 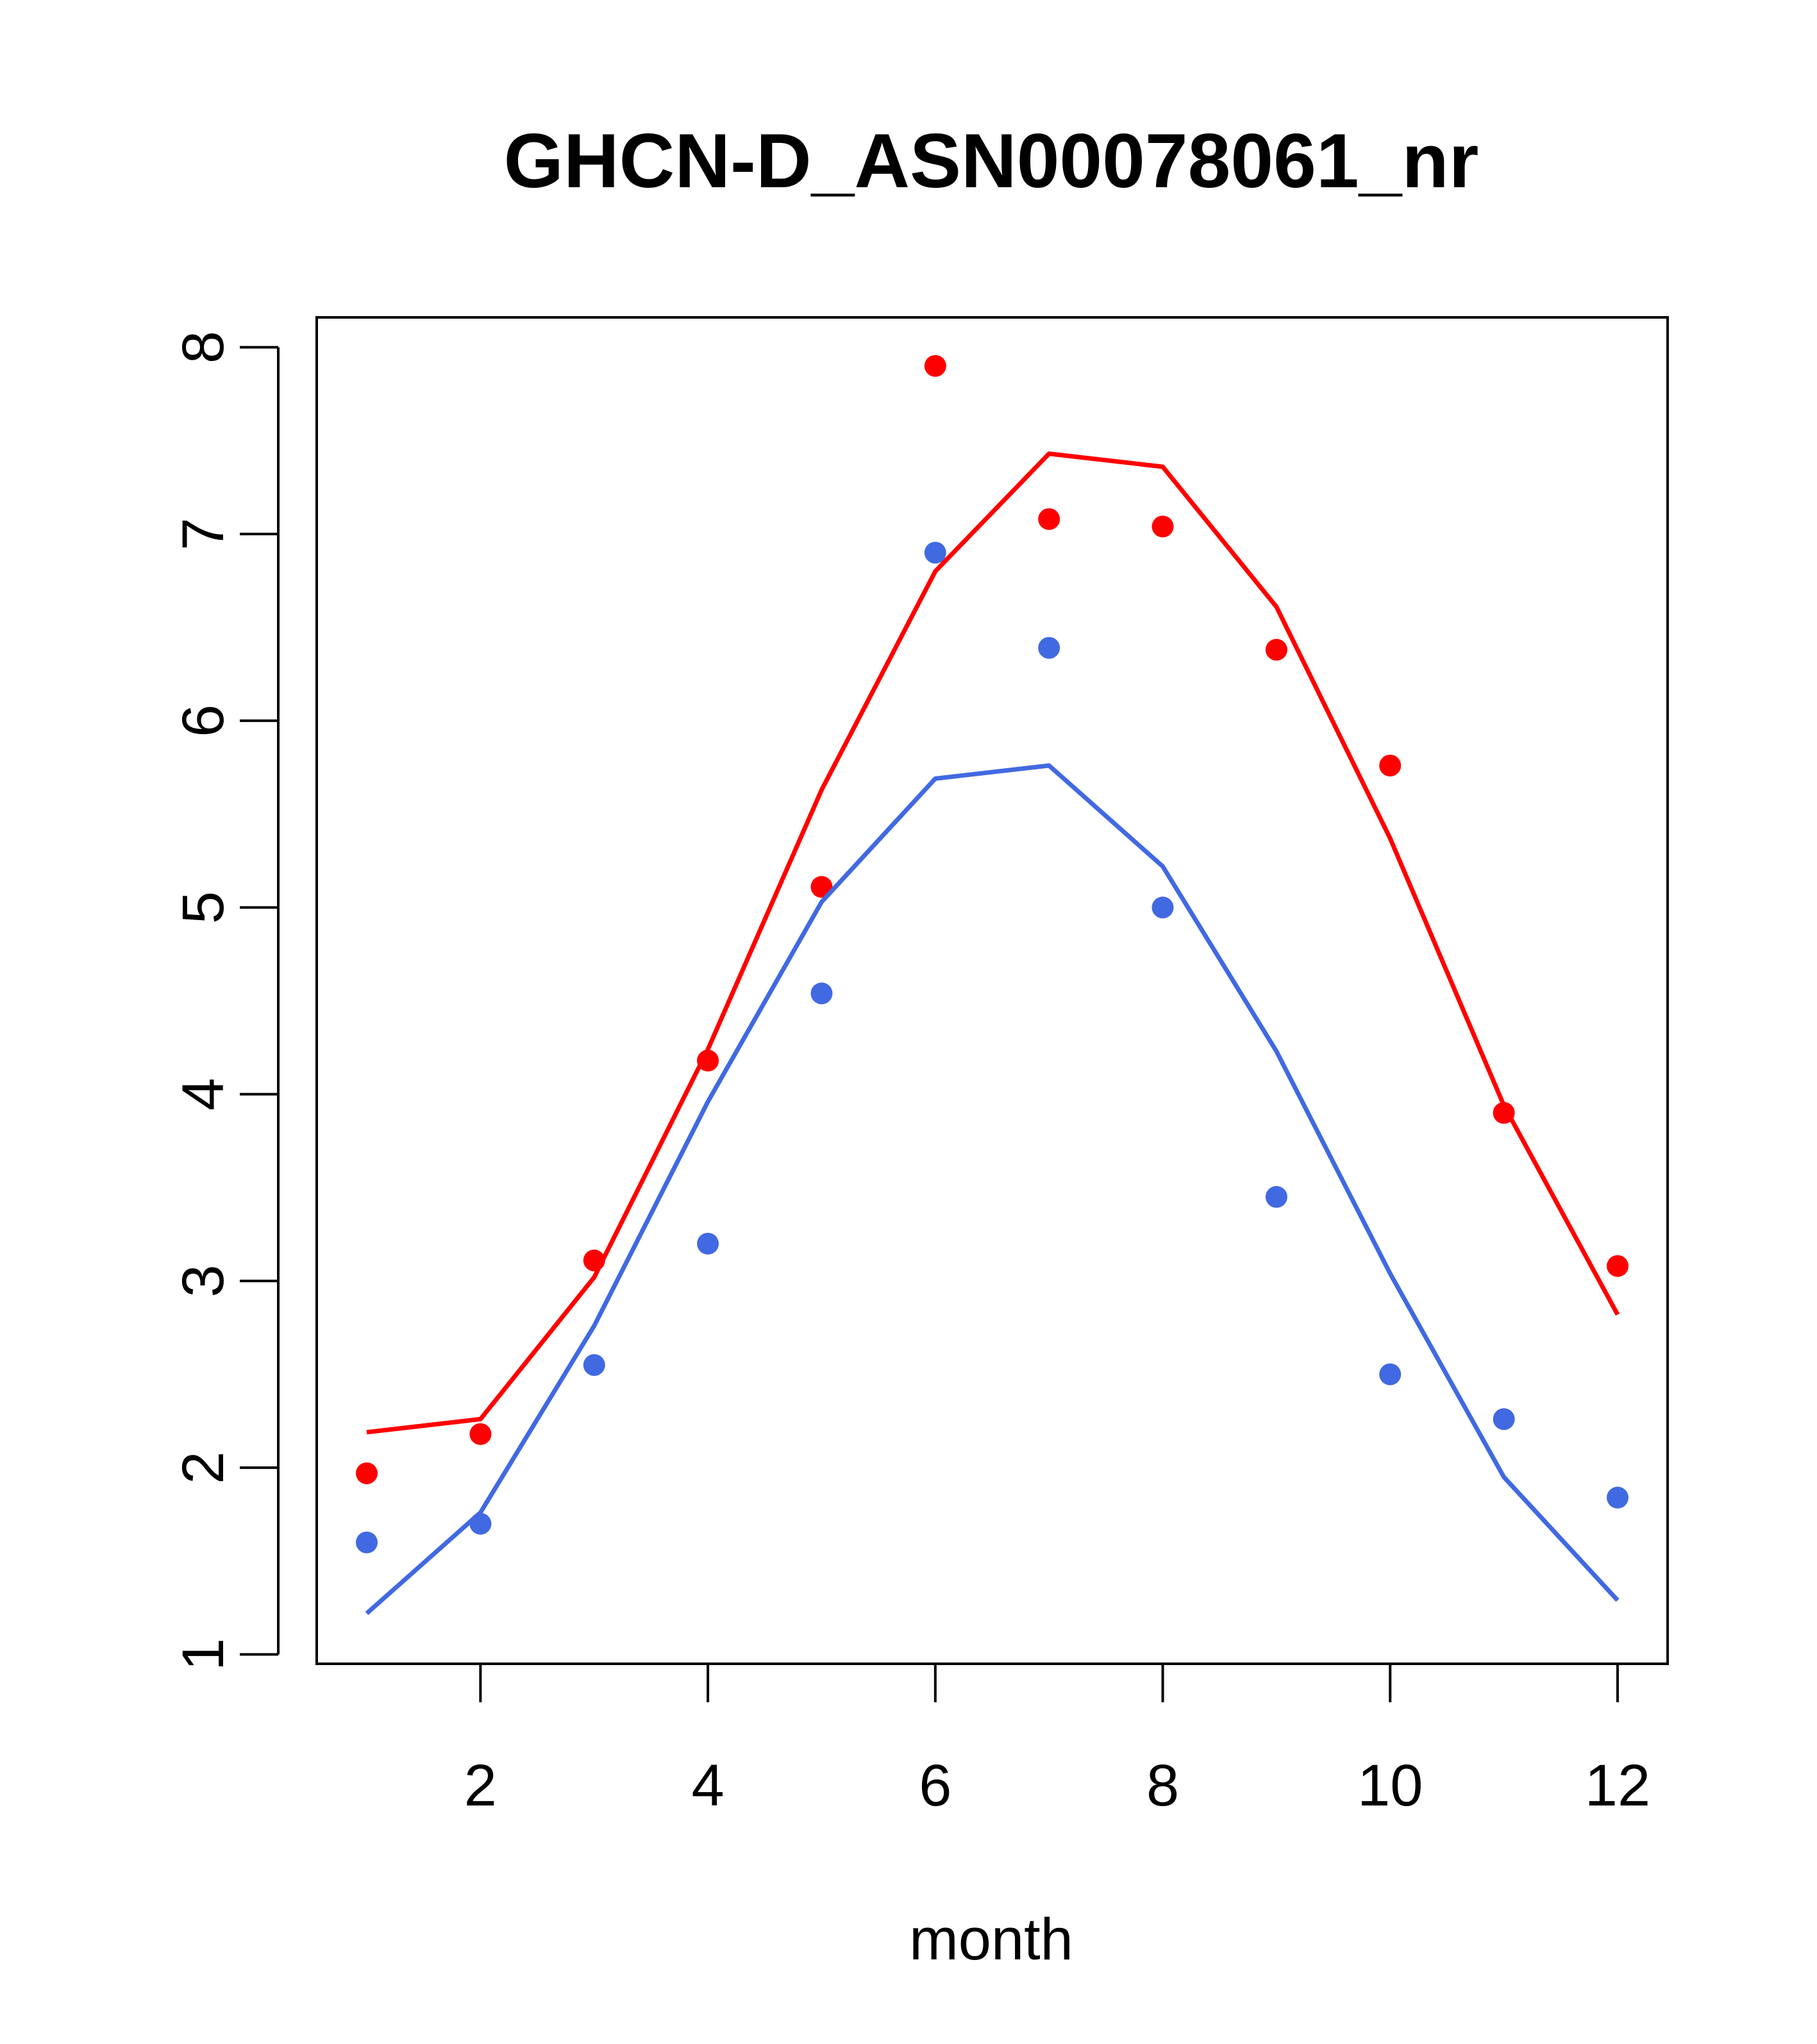 What do you see at coordinates (204, 1654) in the screenshot?
I see `y-tick-label: 1` at bounding box center [204, 1654].